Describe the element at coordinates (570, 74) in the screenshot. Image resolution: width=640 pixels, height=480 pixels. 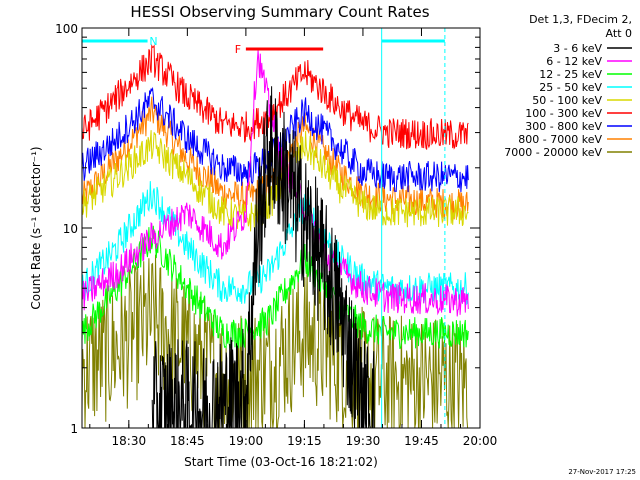
I see `legend-label-2: 12 - 25 keV` at that location.